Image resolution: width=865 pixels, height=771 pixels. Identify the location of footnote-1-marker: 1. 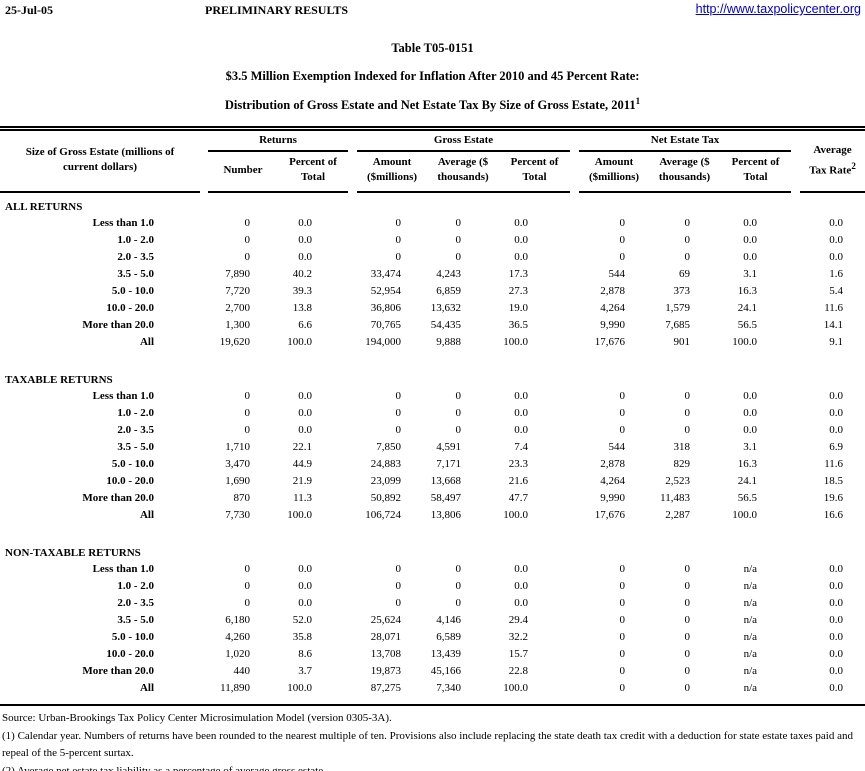
(638, 101).